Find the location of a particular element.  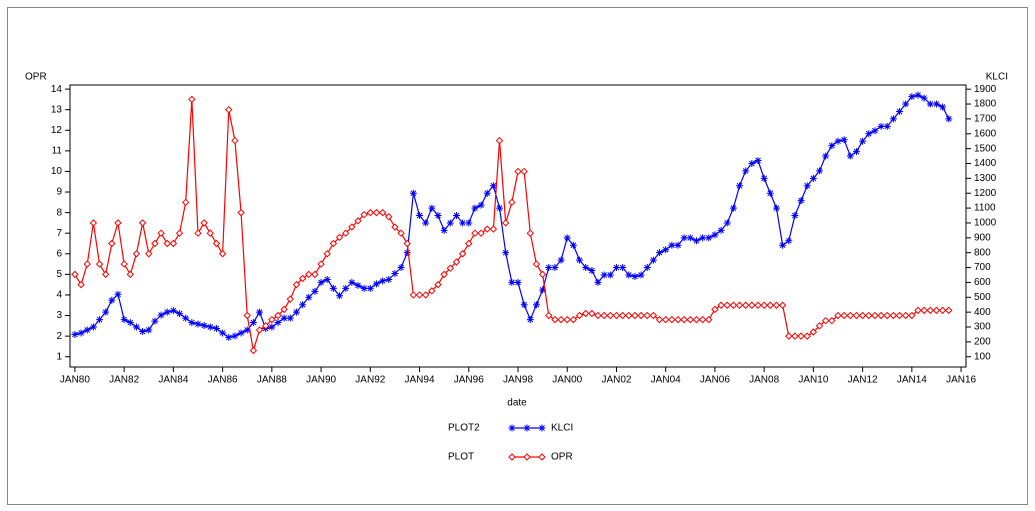

y-tick-label: 7 is located at coordinates (59, 233).